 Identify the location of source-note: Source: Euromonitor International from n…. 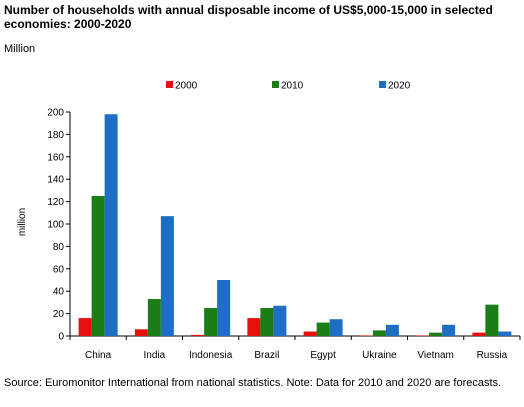
(253, 383).